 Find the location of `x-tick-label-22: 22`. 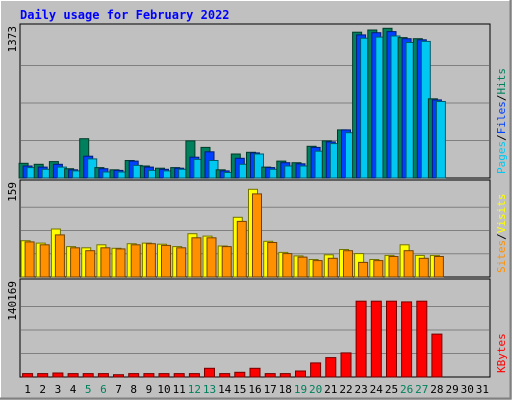

x-tick-label-22: 22 is located at coordinates (345, 389).